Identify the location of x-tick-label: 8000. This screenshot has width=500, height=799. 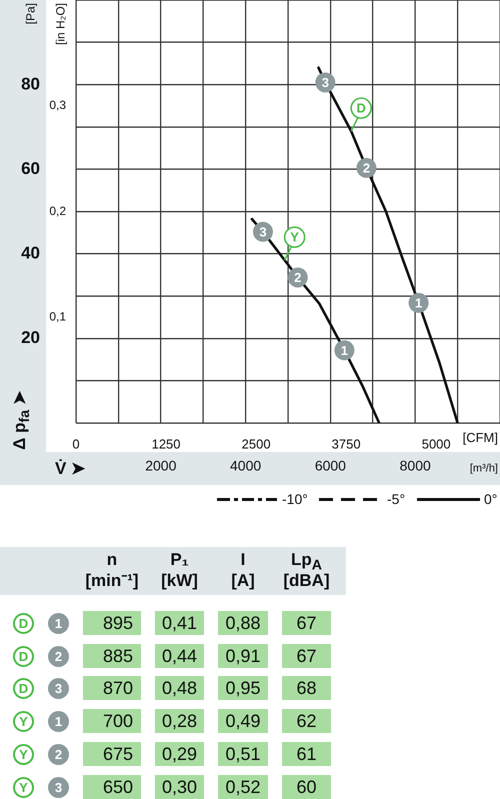
(415, 465).